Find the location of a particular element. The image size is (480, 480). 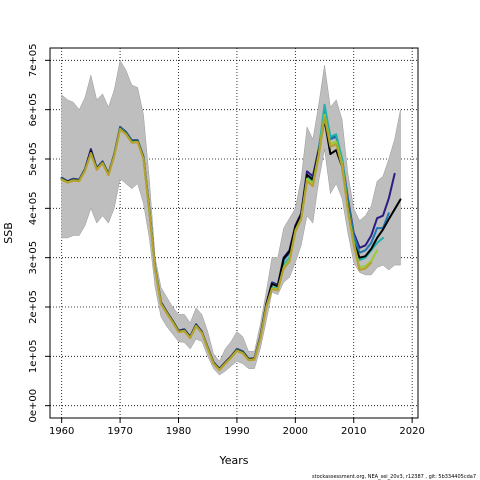

y-tick-label: 0e+00 is located at coordinates (33, 406).